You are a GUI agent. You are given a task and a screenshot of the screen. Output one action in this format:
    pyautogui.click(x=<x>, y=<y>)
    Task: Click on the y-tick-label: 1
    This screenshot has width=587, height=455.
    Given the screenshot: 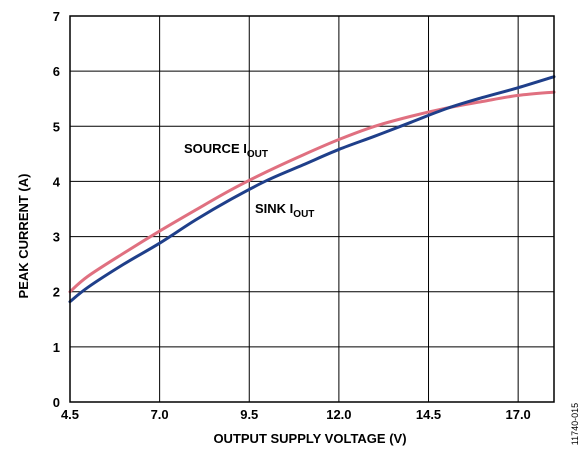 What is the action you would take?
    pyautogui.click(x=56, y=347)
    